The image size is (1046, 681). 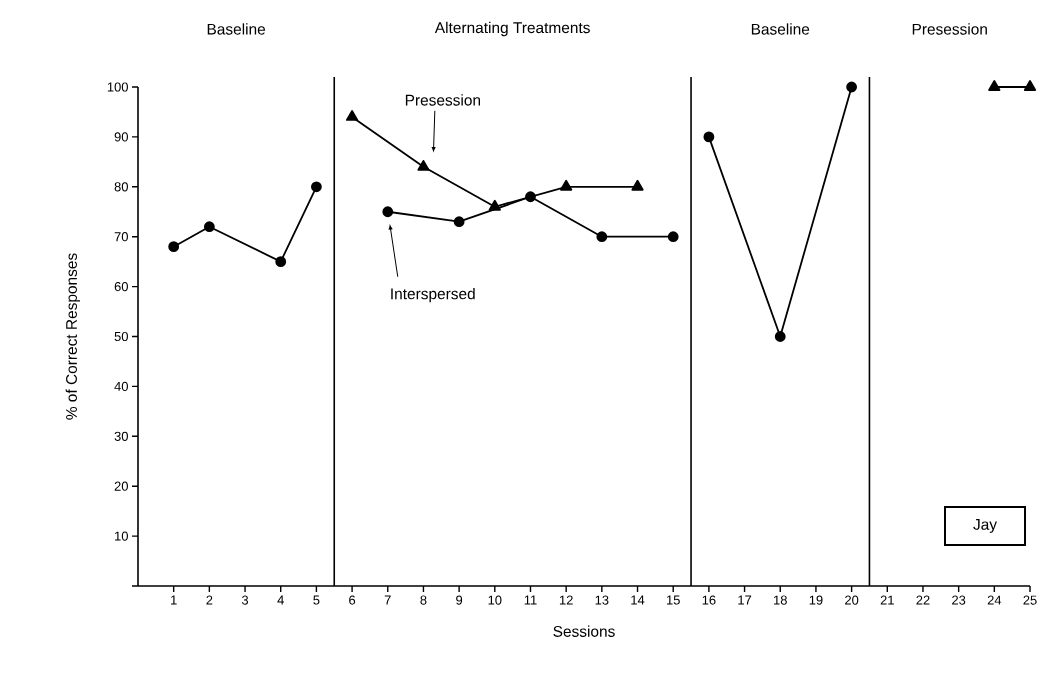 What do you see at coordinates (121, 287) in the screenshot?
I see `y-tick-label: 60` at bounding box center [121, 287].